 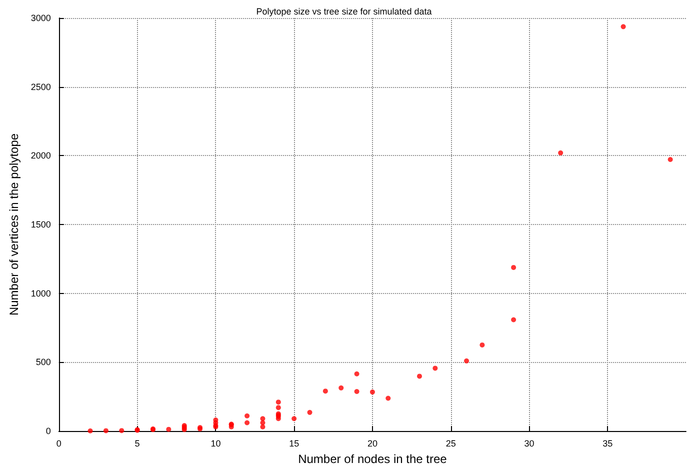 What do you see at coordinates (59, 443) in the screenshot?
I see `x-tick-label: 0` at bounding box center [59, 443].